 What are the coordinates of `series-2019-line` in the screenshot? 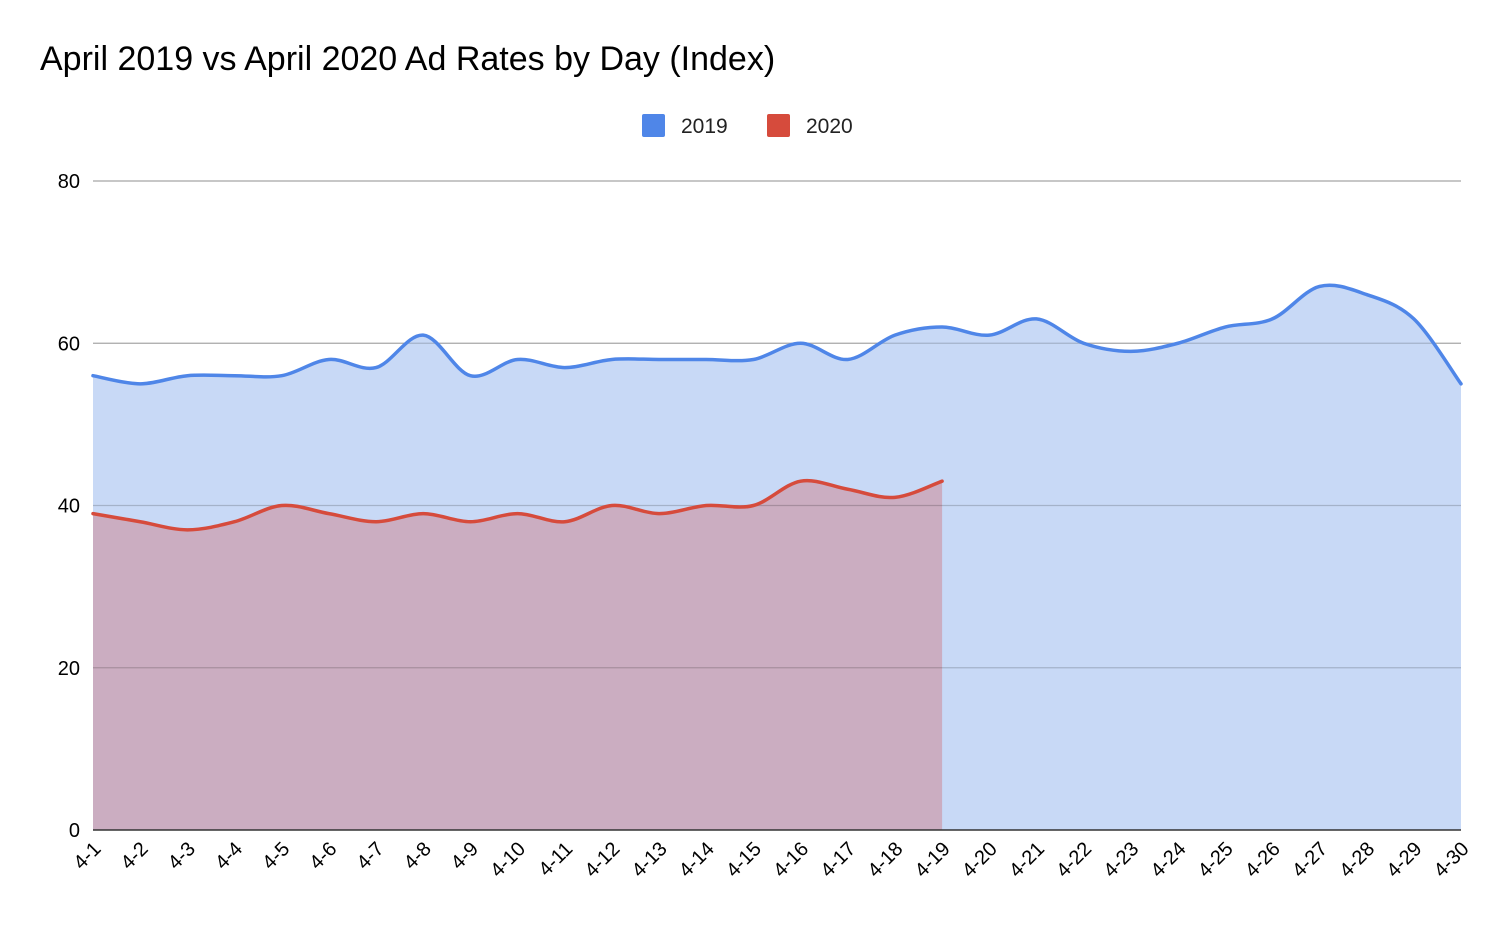 It's located at (777, 334).